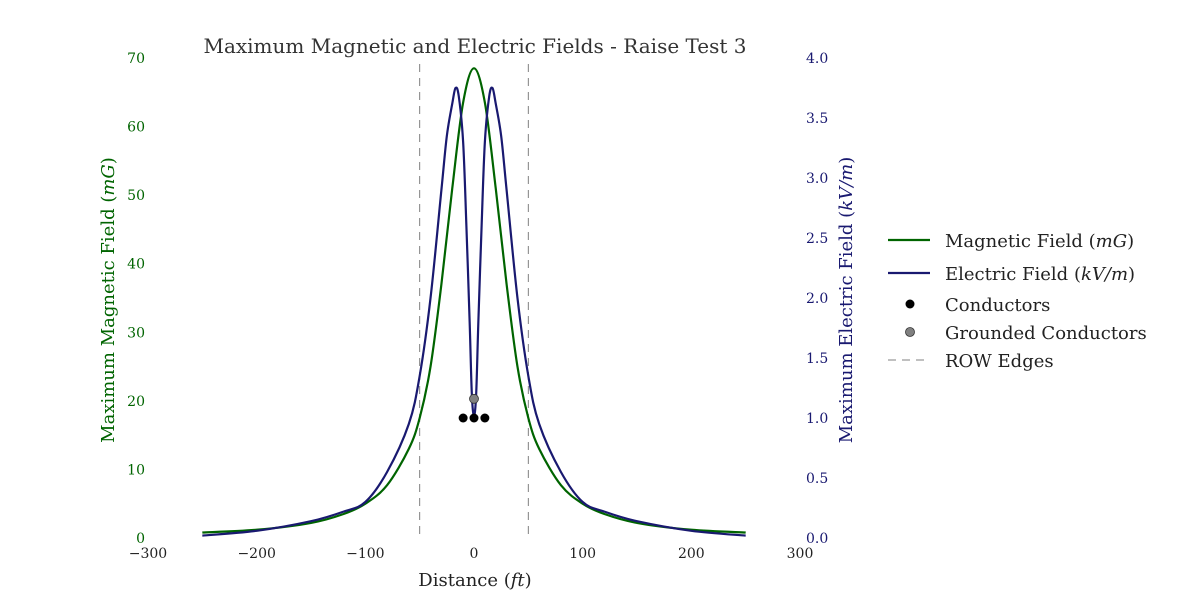  What do you see at coordinates (136, 470) in the screenshot?
I see `y-left-tick-label: 10` at bounding box center [136, 470].